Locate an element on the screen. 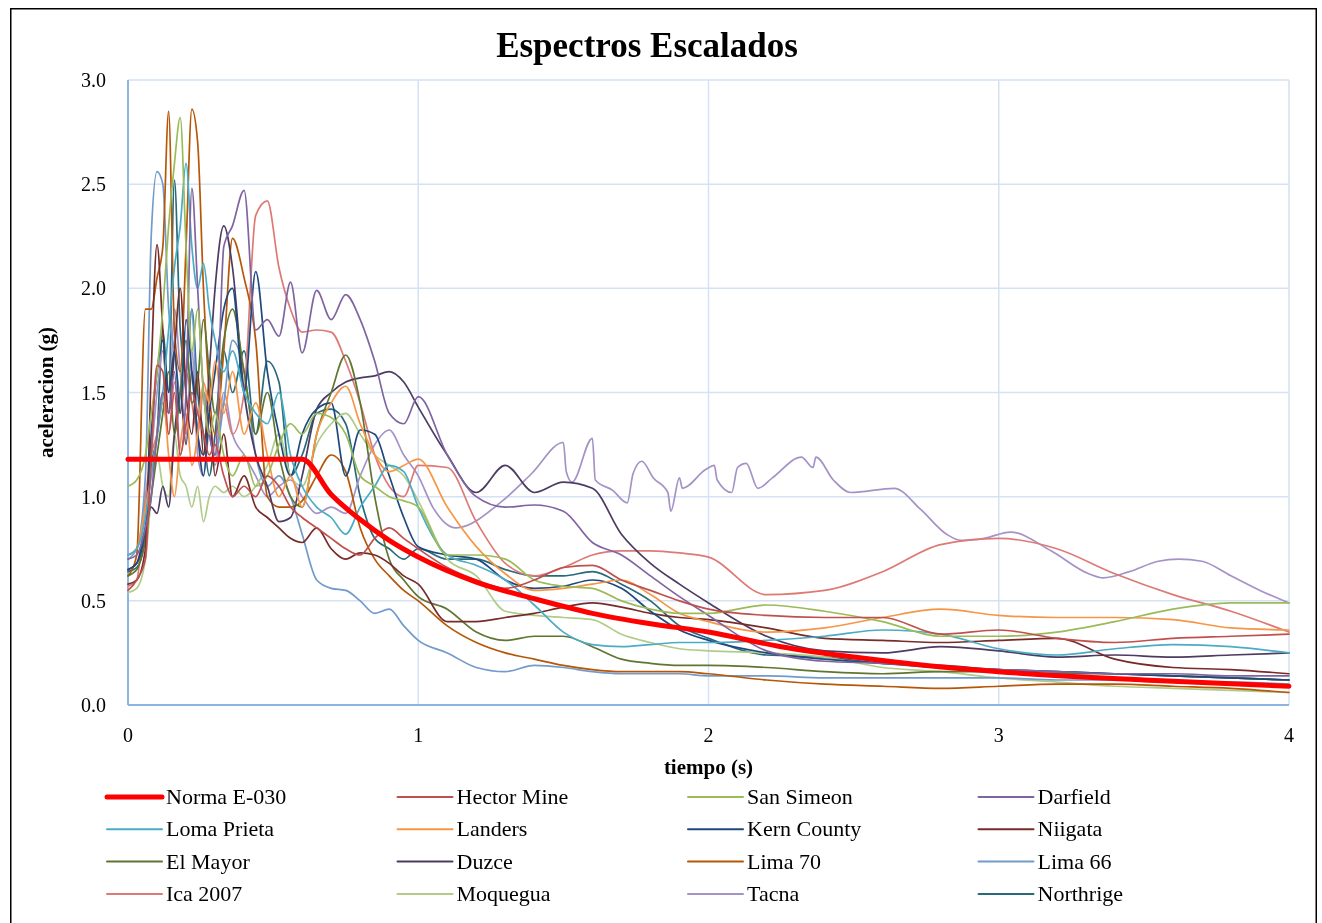 Image resolution: width=1322 pixels, height=923 pixels. legend-label: Tacna is located at coordinates (773, 893).